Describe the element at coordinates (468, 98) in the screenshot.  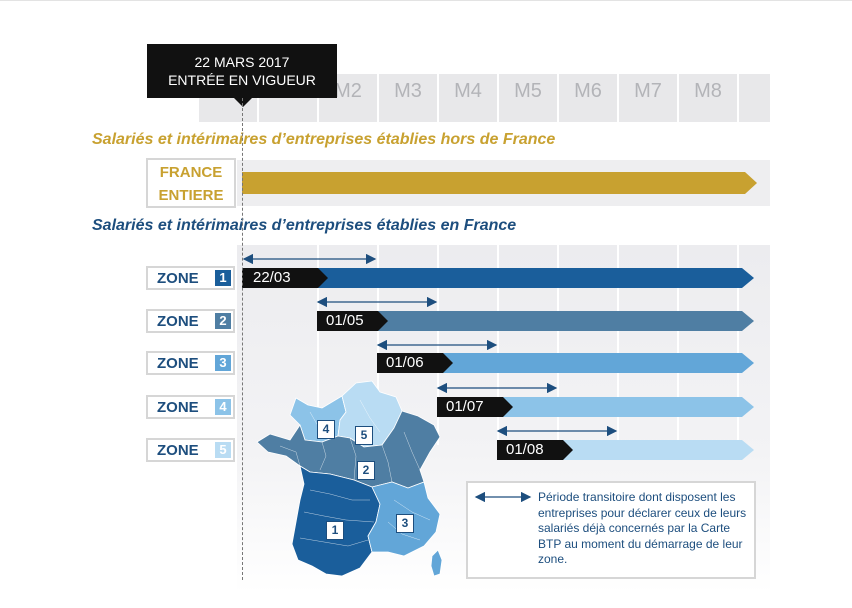
I see `month-cell: M4` at that location.